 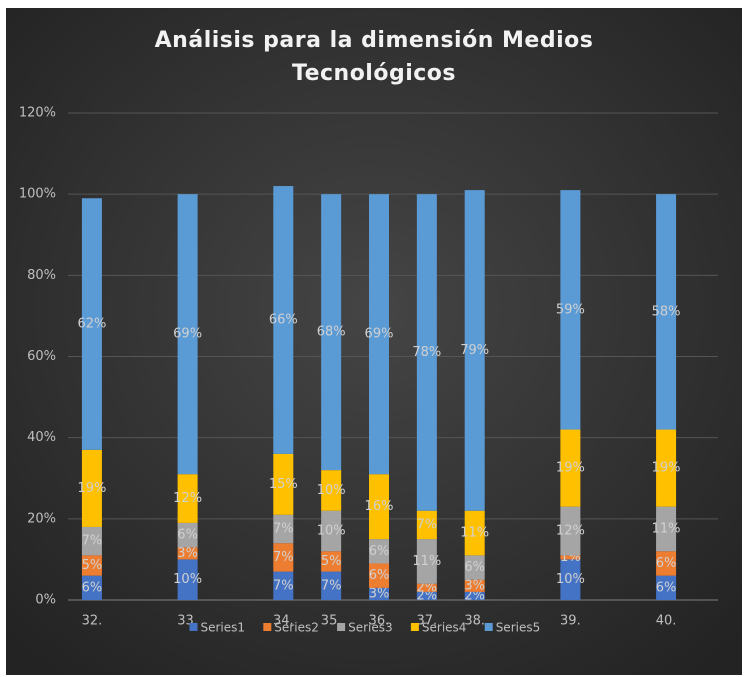 What do you see at coordinates (41, 518) in the screenshot?
I see `y-tick-label: 20%` at bounding box center [41, 518].